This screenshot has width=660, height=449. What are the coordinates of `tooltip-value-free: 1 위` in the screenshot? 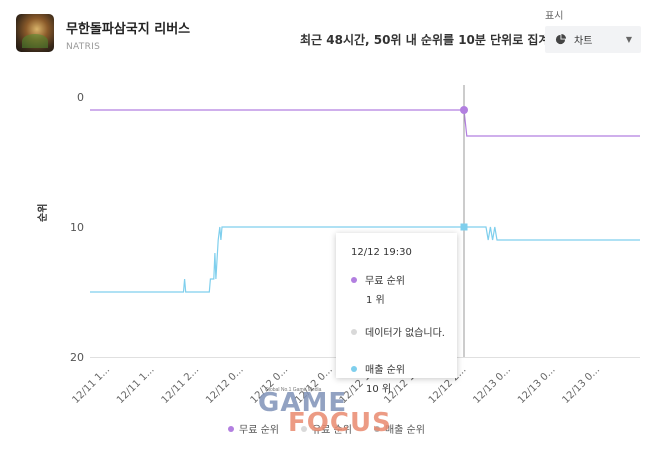 It's located at (375, 300).